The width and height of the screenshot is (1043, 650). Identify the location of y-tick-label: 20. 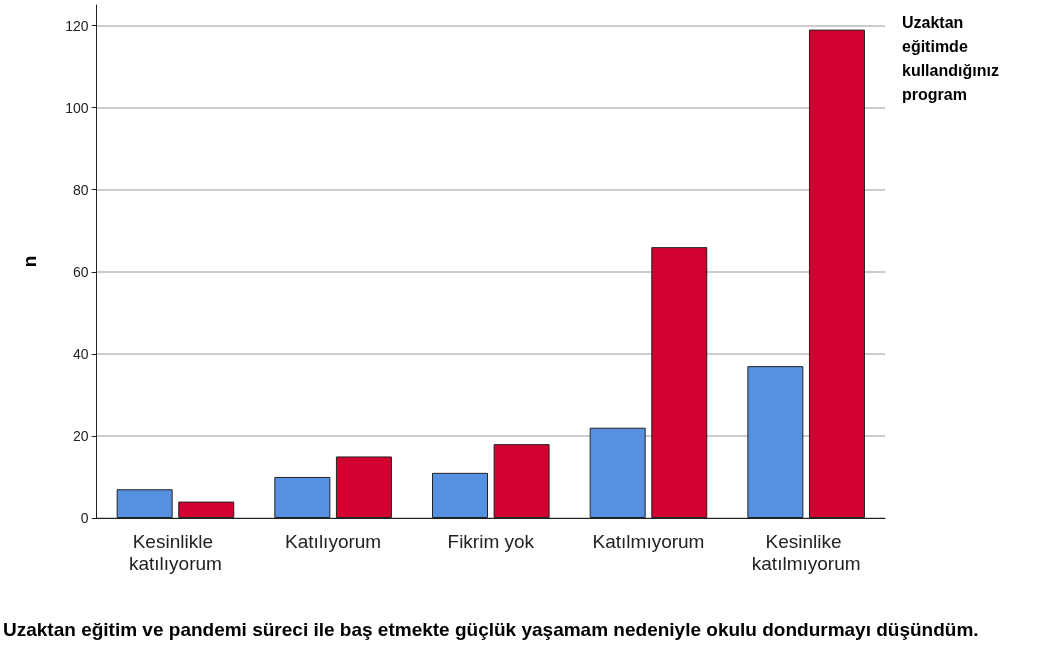
(81, 435).